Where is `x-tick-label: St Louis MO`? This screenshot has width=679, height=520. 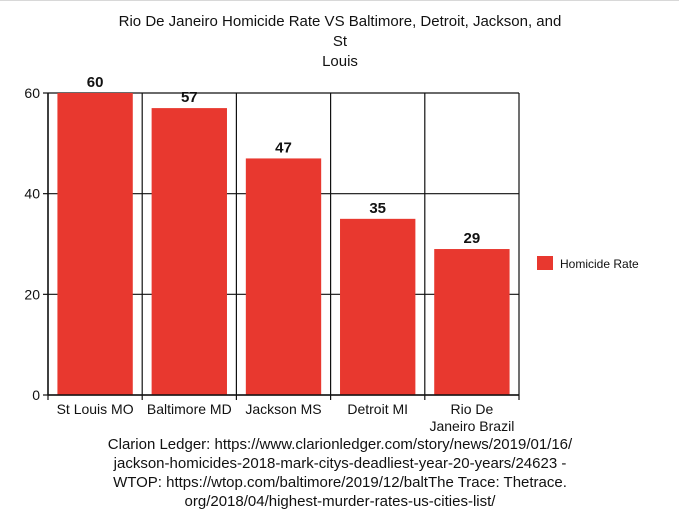
x-tick-label: St Louis MO is located at coordinates (95, 409).